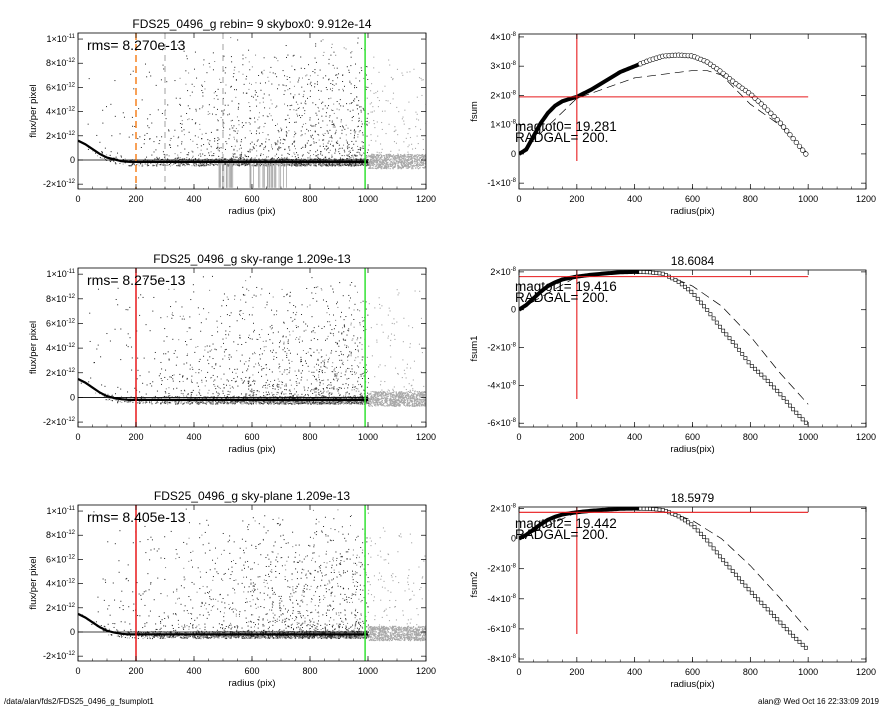 Image resolution: width=885 pixels, height=708 pixels. Describe the element at coordinates (503, 37) in the screenshot. I see `y-tick-label: 4×10⁻⁸` at that location.